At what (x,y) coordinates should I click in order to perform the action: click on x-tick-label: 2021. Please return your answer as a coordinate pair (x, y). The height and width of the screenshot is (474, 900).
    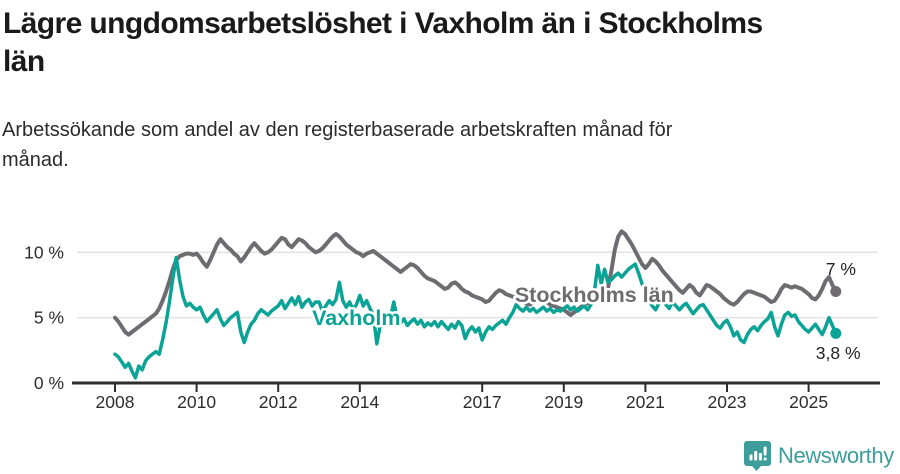
    Looking at the image, I should click on (645, 402).